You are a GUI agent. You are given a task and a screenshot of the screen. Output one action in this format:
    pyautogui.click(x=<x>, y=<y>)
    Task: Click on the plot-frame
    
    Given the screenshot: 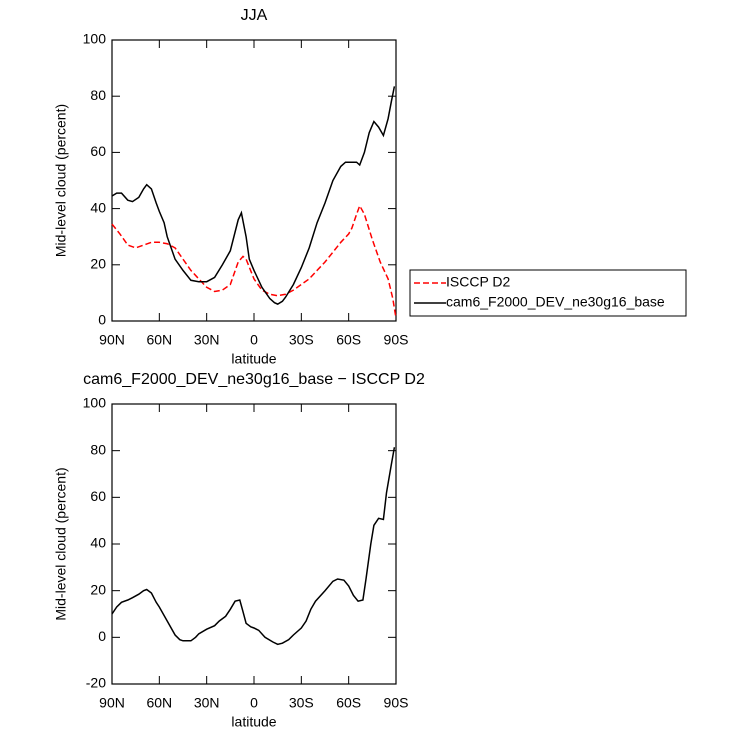 What is the action you would take?
    pyautogui.click(x=254, y=544)
    